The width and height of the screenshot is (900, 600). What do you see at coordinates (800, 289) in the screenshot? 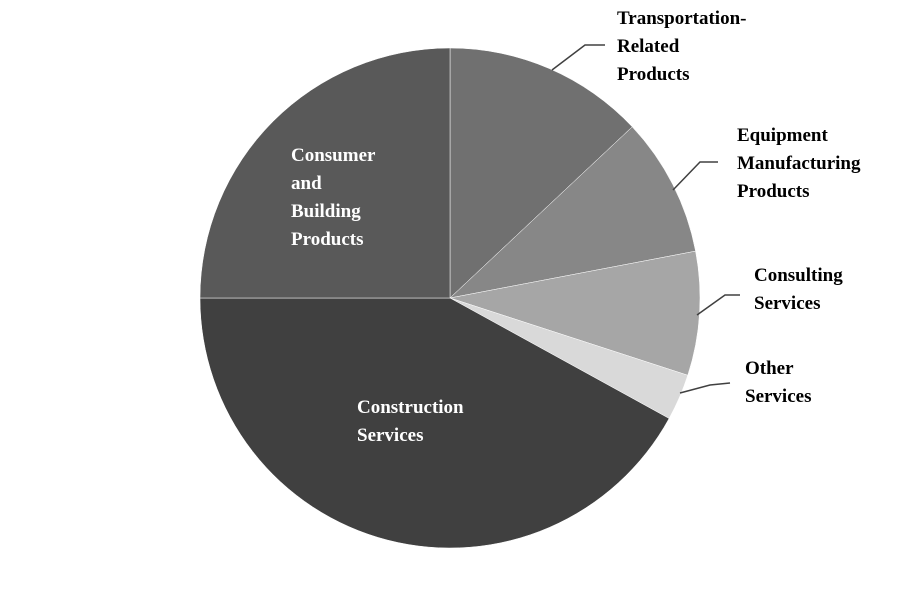
I see `slice-label: Consulting Services` at bounding box center [800, 289].